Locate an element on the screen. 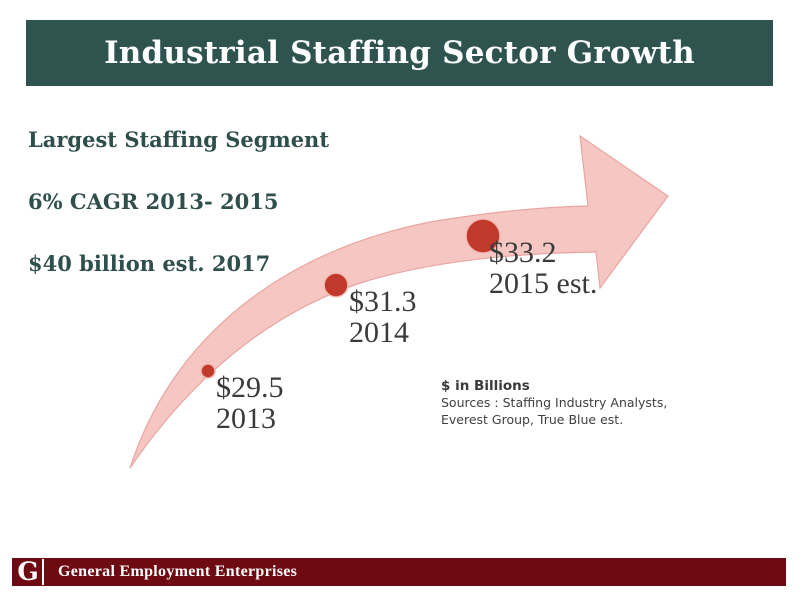 This screenshot has width=800, height=600. data-point-2015 is located at coordinates (483, 236).